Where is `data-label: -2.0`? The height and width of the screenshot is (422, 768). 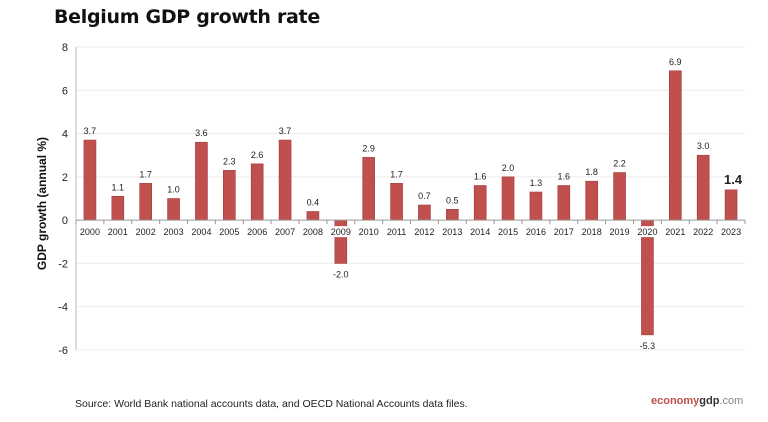 data-label: -2.0 is located at coordinates (341, 274).